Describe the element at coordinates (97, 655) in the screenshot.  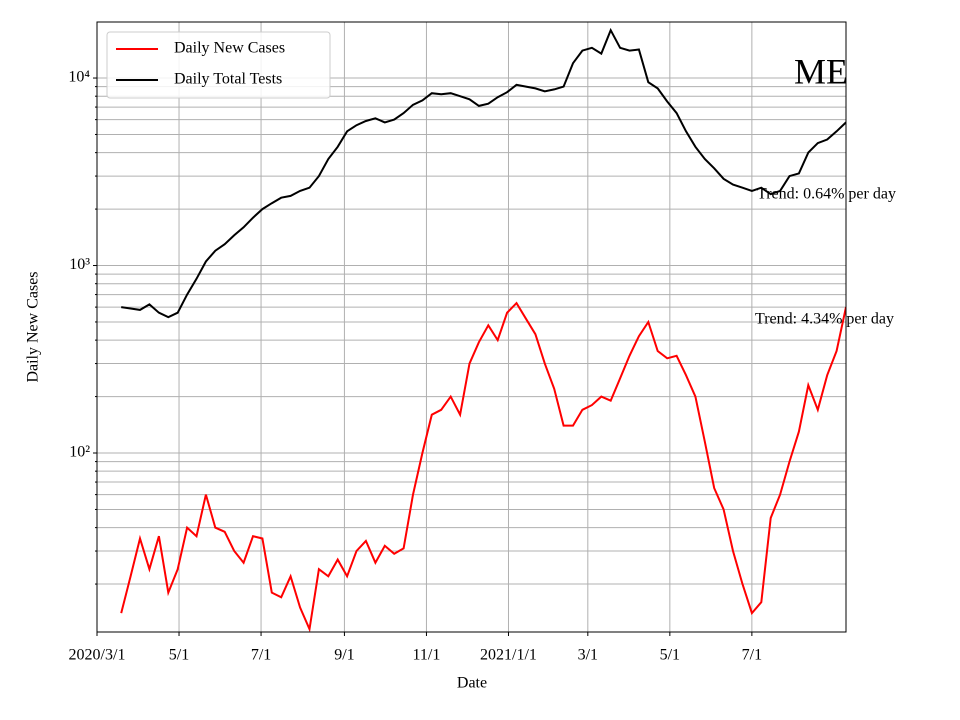
I see `x-tick-label: 2020/3/1` at that location.